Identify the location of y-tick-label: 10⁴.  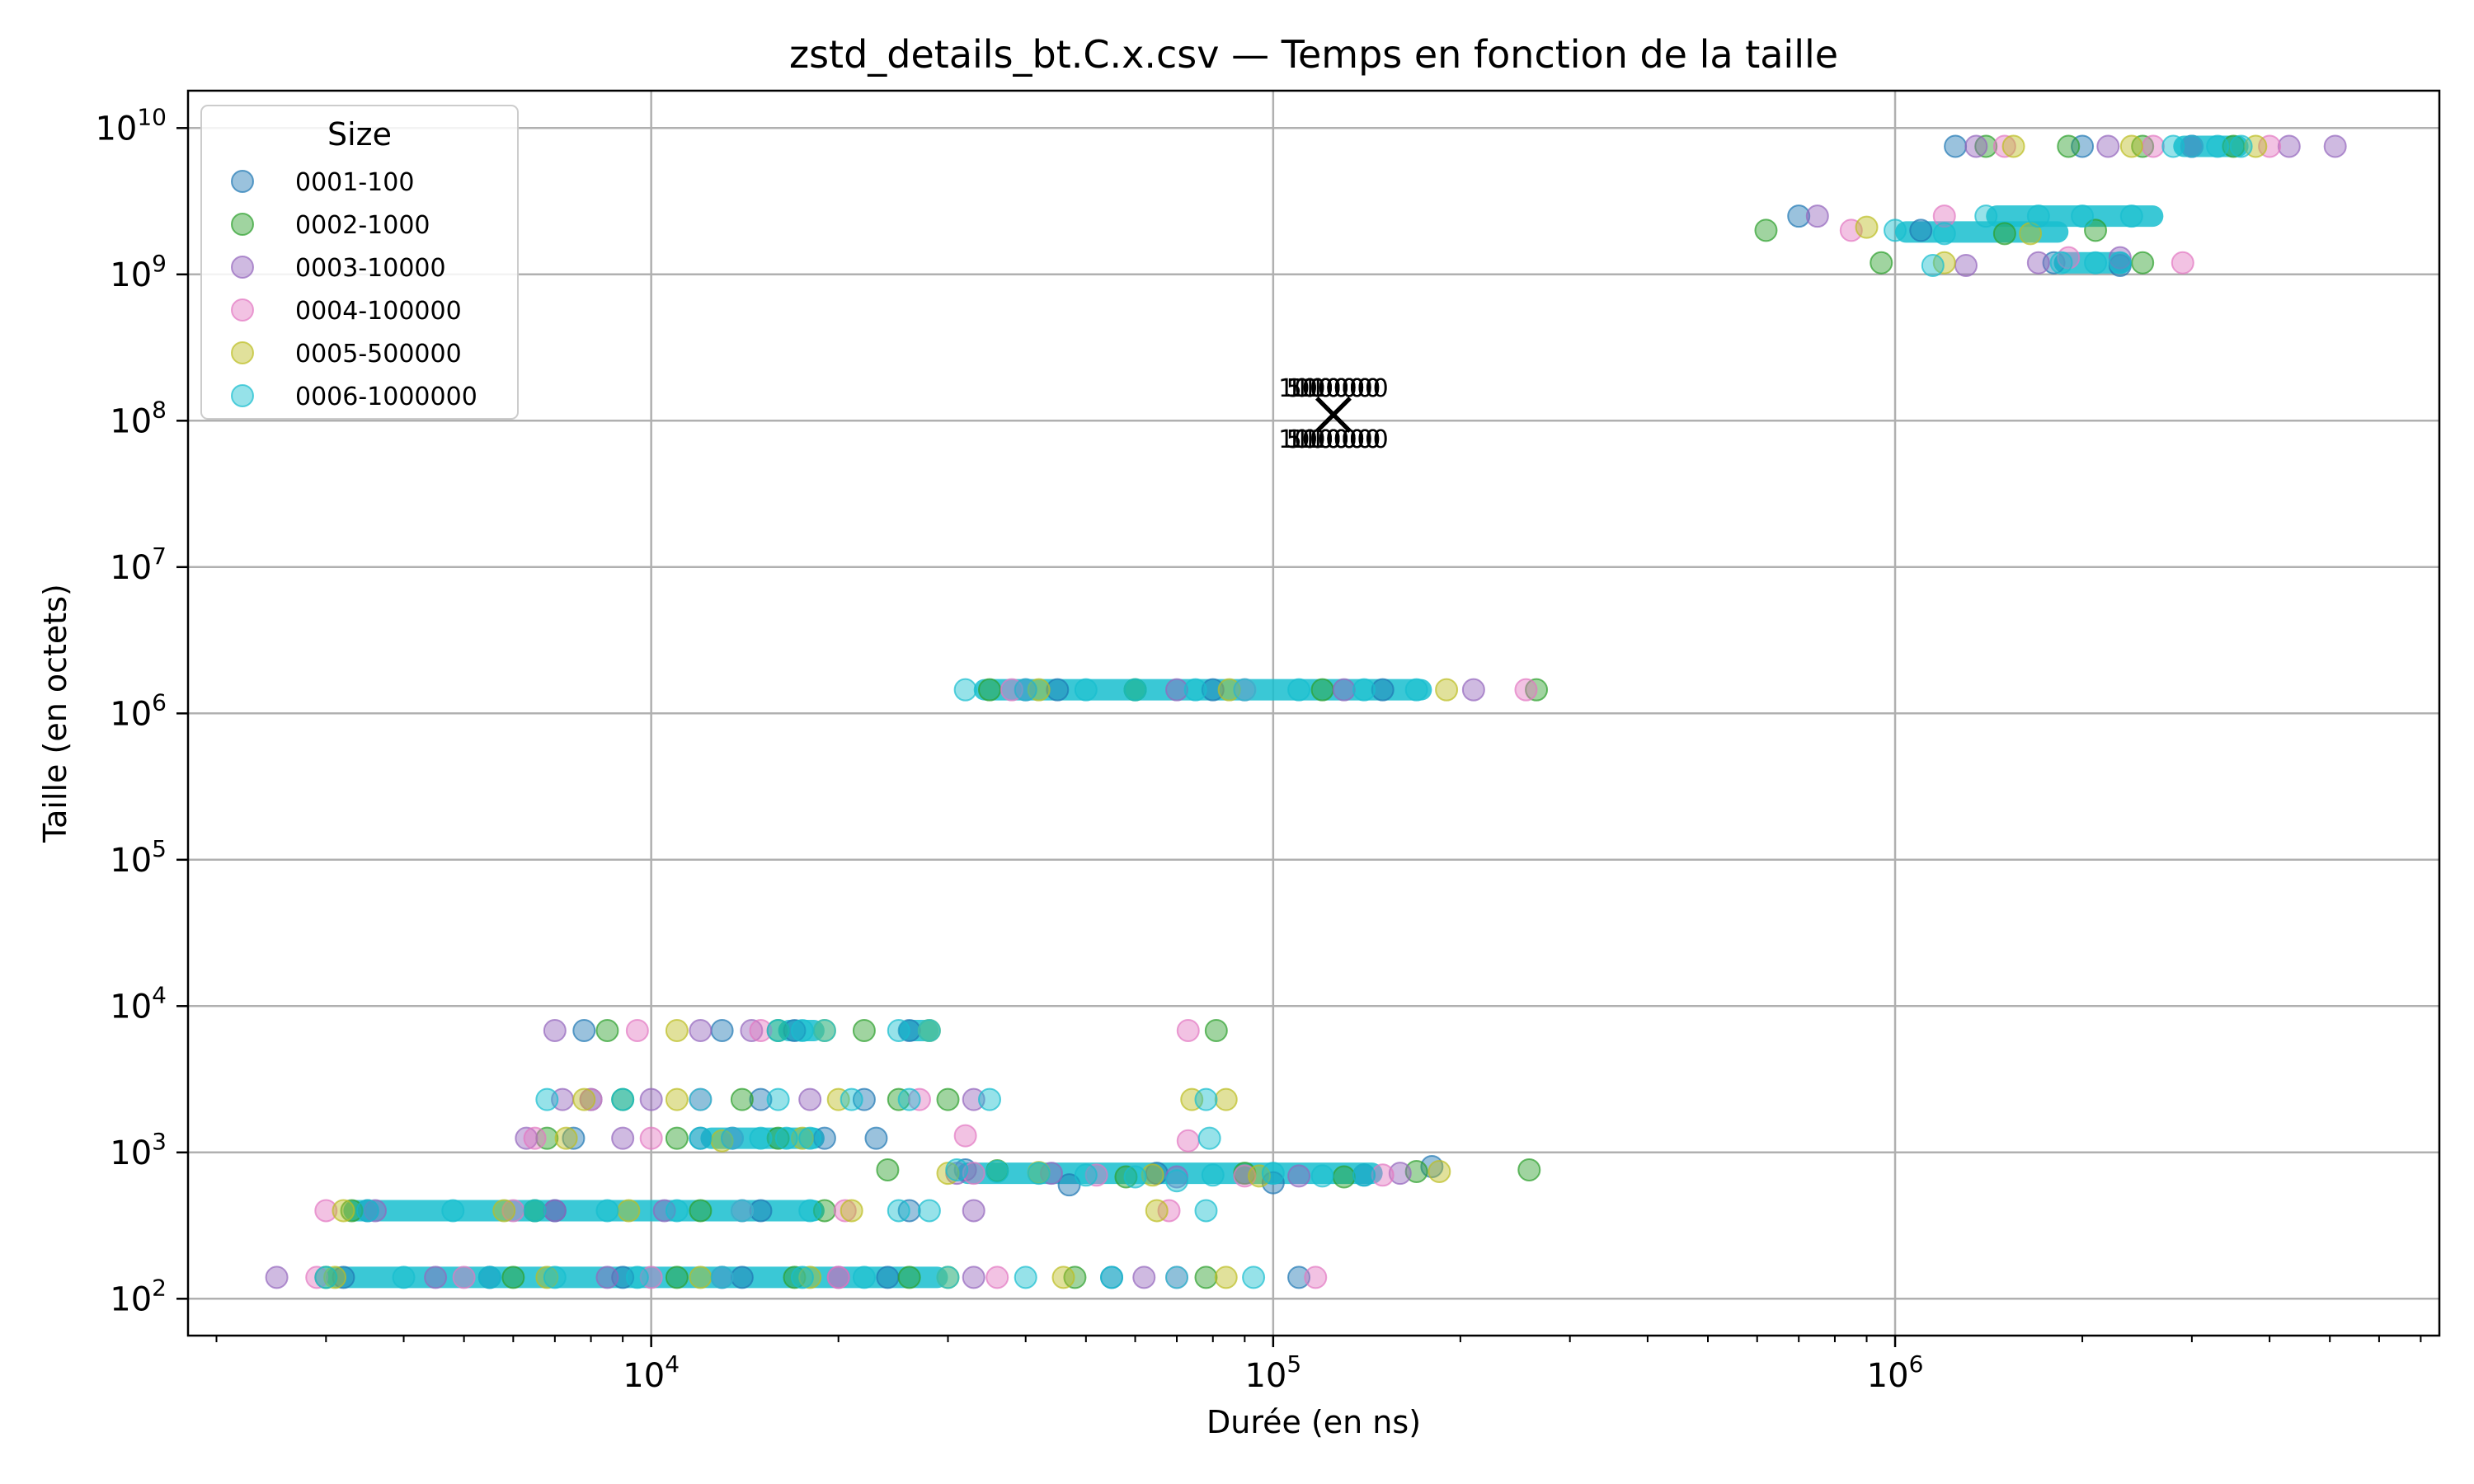
(138, 1004).